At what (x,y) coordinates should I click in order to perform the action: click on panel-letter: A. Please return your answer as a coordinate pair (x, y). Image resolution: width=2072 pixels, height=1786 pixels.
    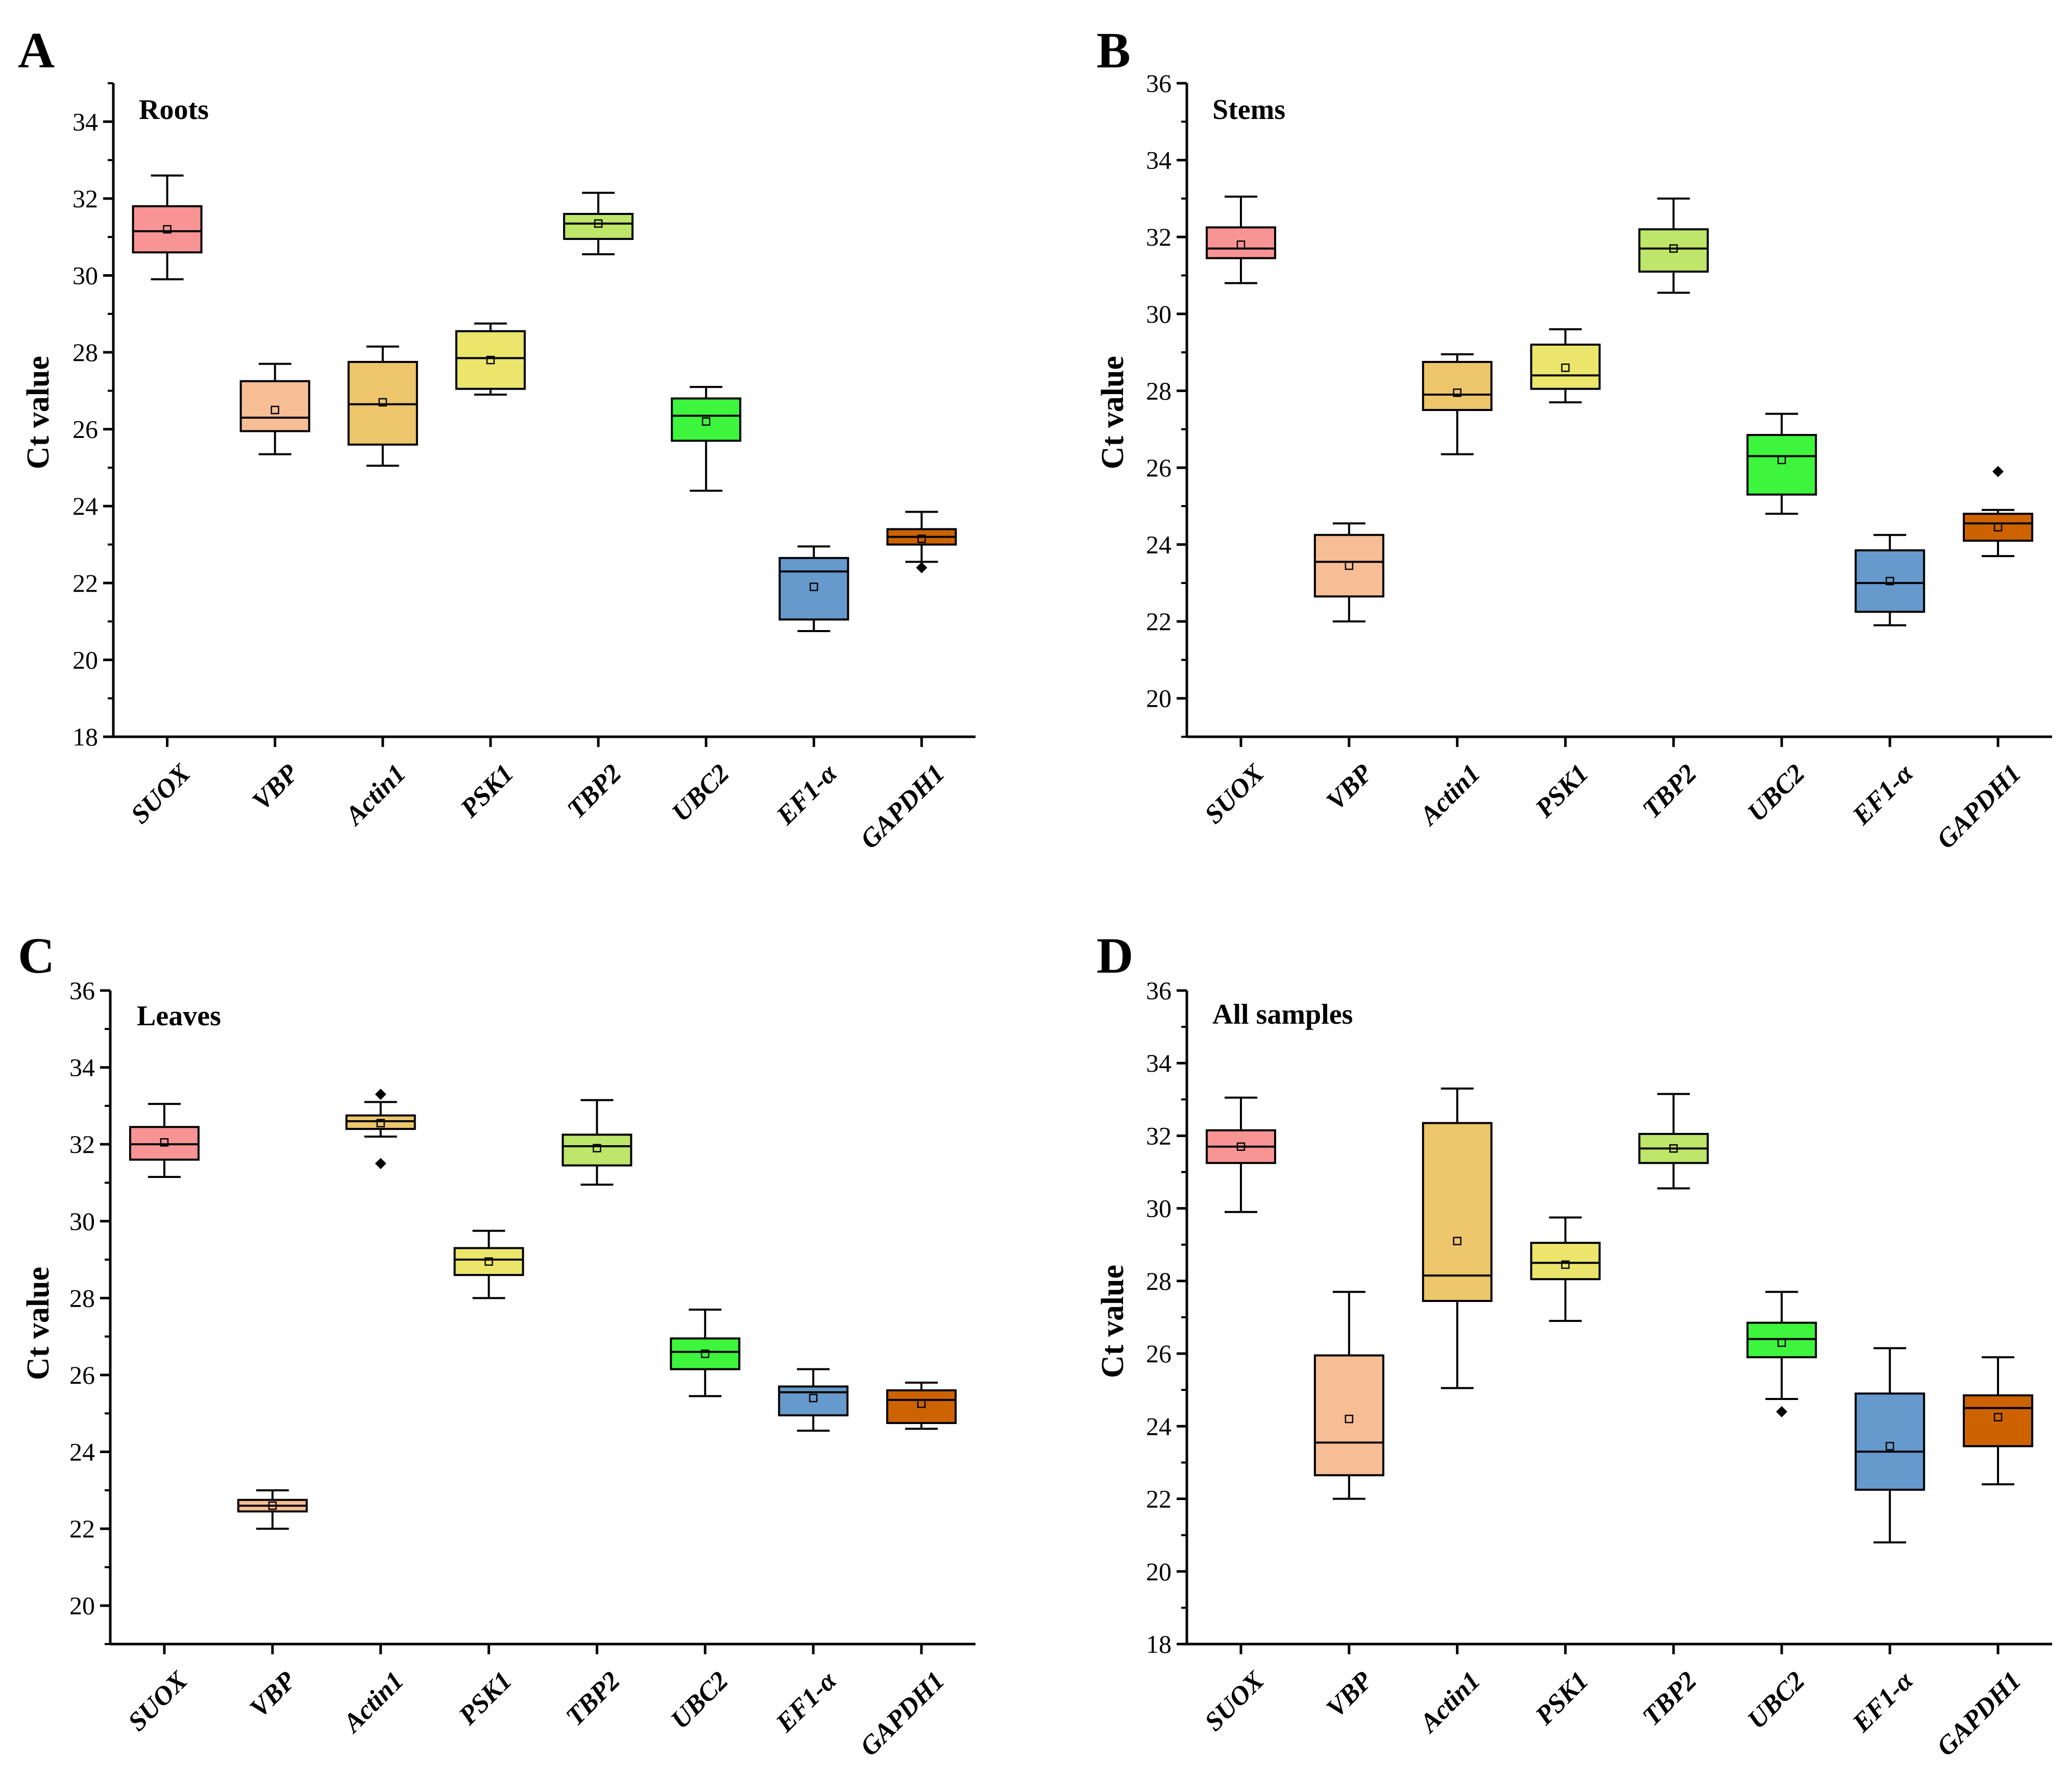
    Looking at the image, I should click on (36, 51).